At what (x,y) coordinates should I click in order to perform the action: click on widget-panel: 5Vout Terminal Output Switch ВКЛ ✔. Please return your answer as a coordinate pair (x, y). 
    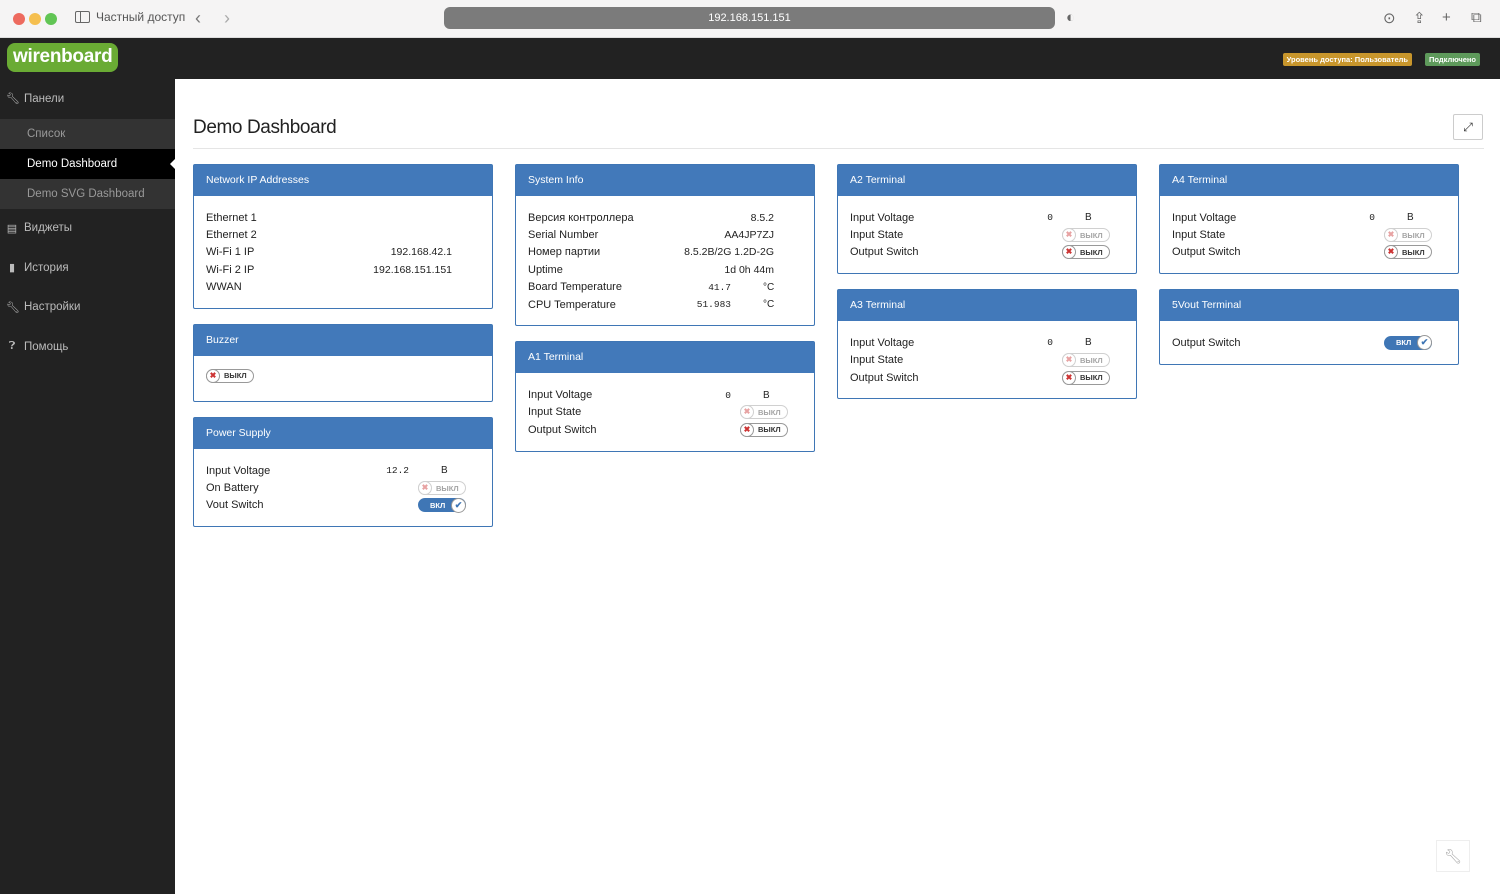
    Looking at the image, I should click on (1309, 327).